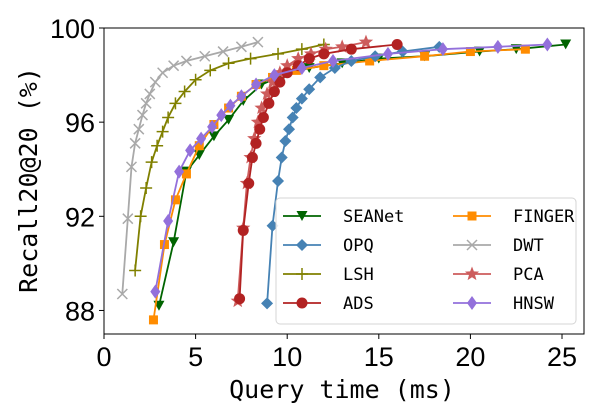 The height and width of the screenshot is (420, 600). I want to click on x-tick-label: 20, so click(470, 357).